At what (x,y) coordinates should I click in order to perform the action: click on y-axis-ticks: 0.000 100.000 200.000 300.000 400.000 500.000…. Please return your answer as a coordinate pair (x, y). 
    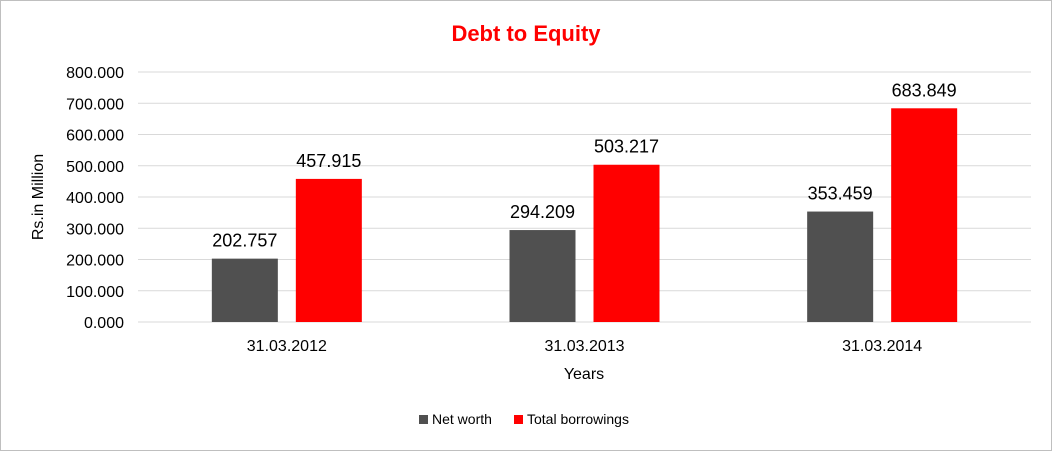
    Looking at the image, I should click on (95, 198).